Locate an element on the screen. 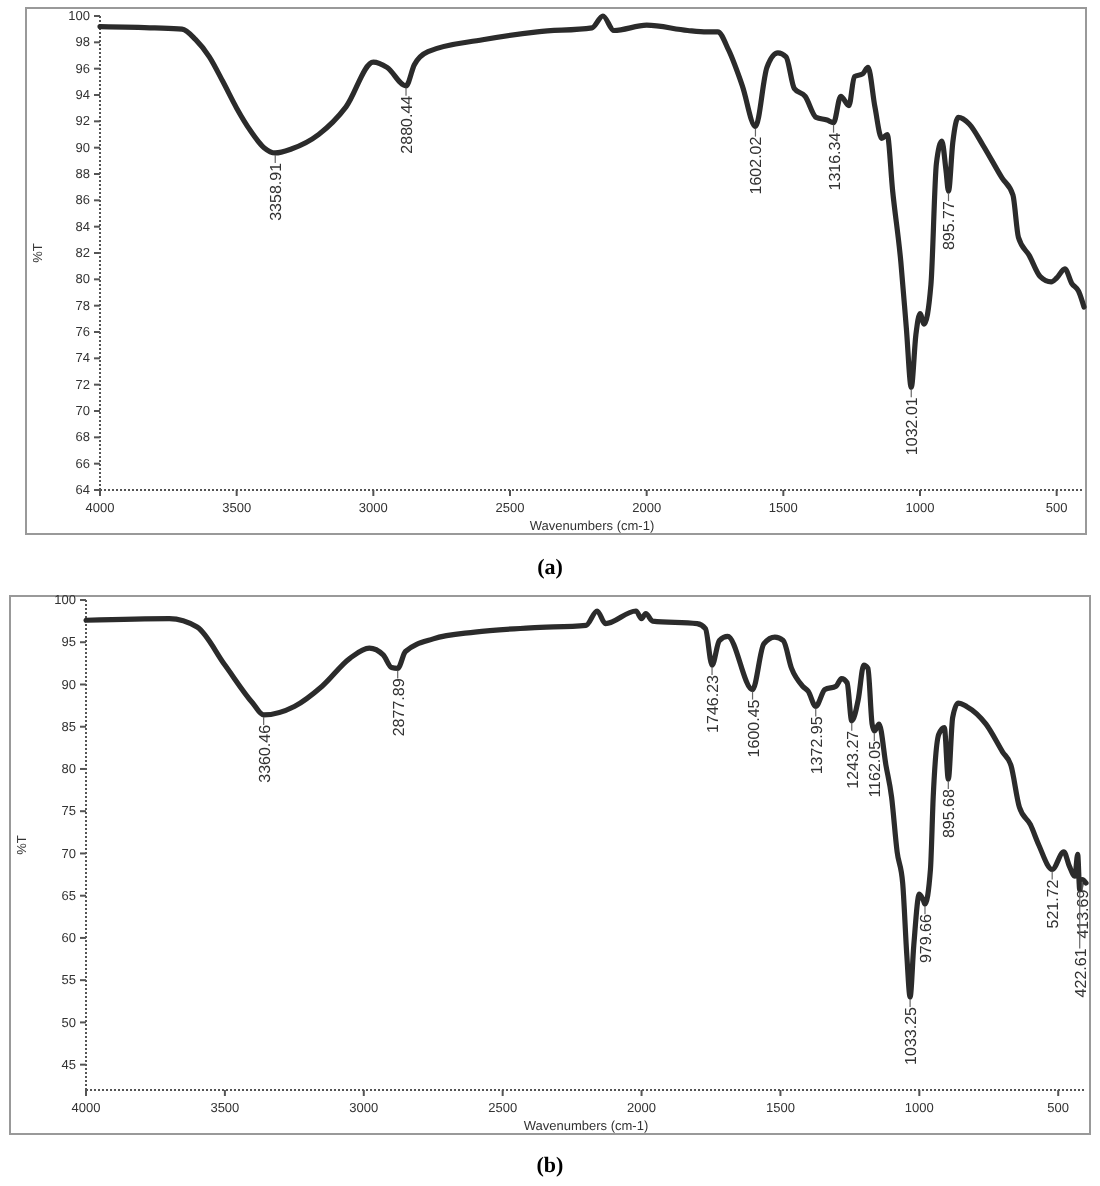  text: (a) is located at coordinates (550, 568).